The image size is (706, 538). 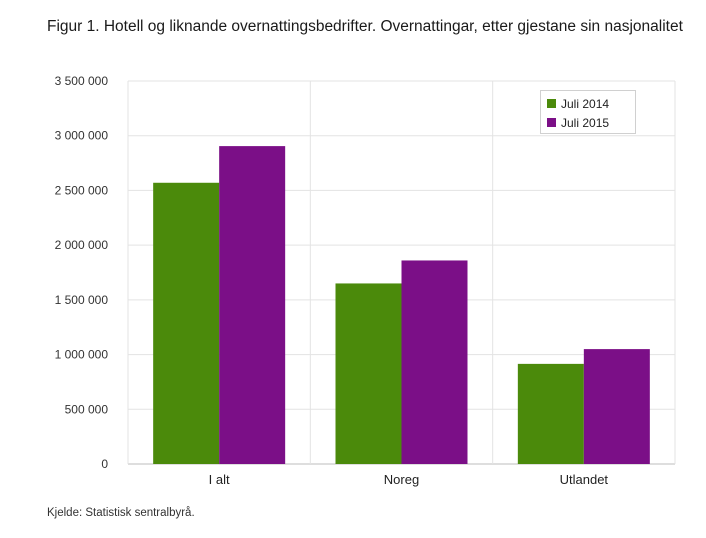 What do you see at coordinates (82, 81) in the screenshot?
I see `y-tick-label: 3 500 000` at bounding box center [82, 81].